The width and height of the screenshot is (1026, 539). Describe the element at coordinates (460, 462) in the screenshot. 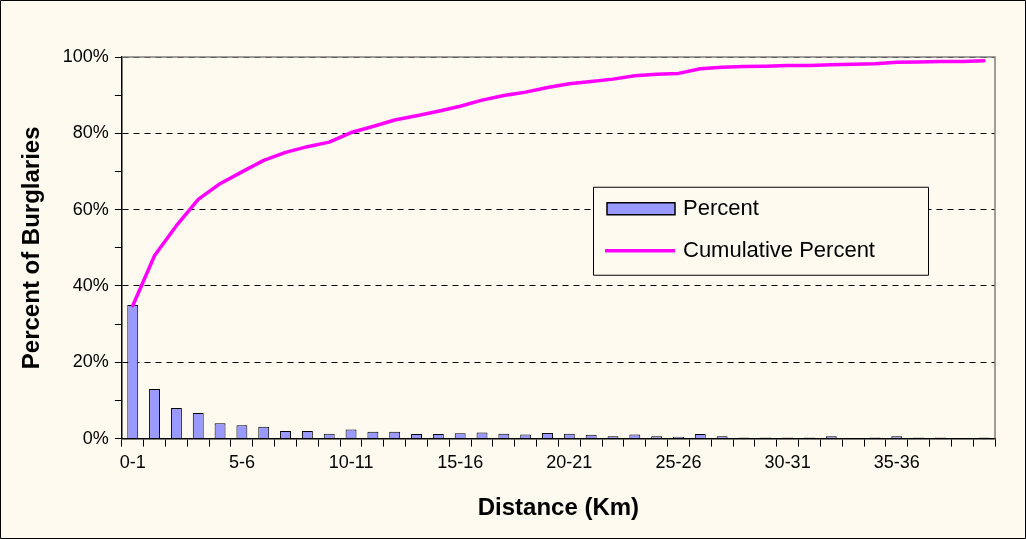

I see `x-tick-label: 15-16` at that location.